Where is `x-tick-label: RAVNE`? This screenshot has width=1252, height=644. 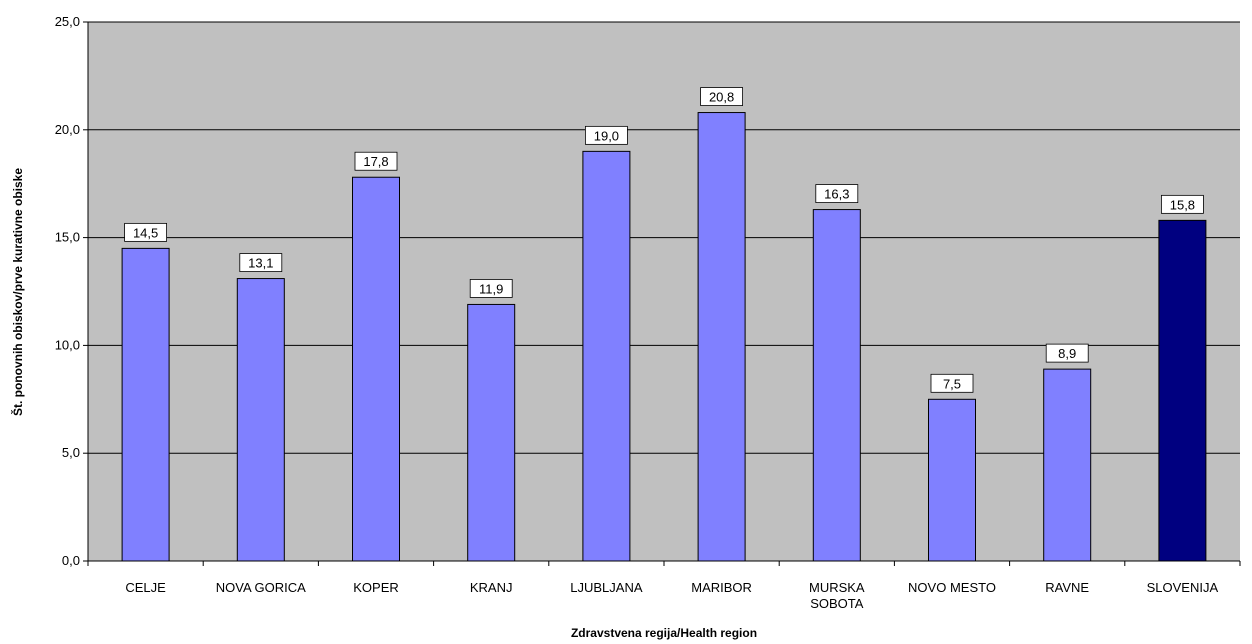
x-tick-label: RAVNE is located at coordinates (1067, 587).